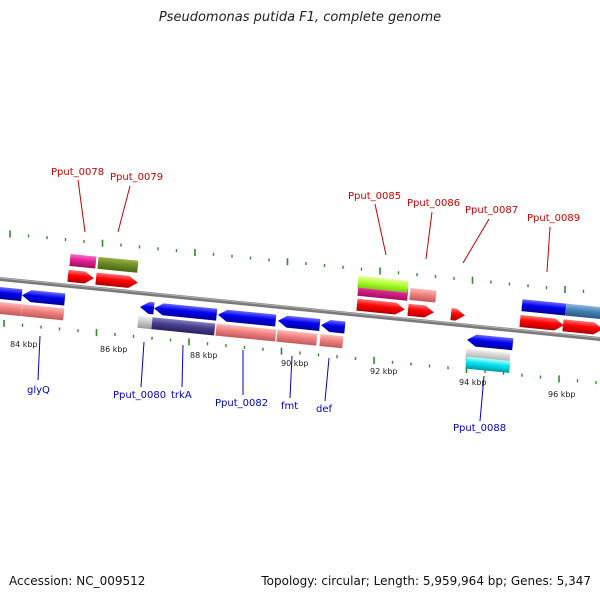 The width and height of the screenshot is (600, 600). I want to click on gene-Pput_0087-arrow, so click(457, 314).